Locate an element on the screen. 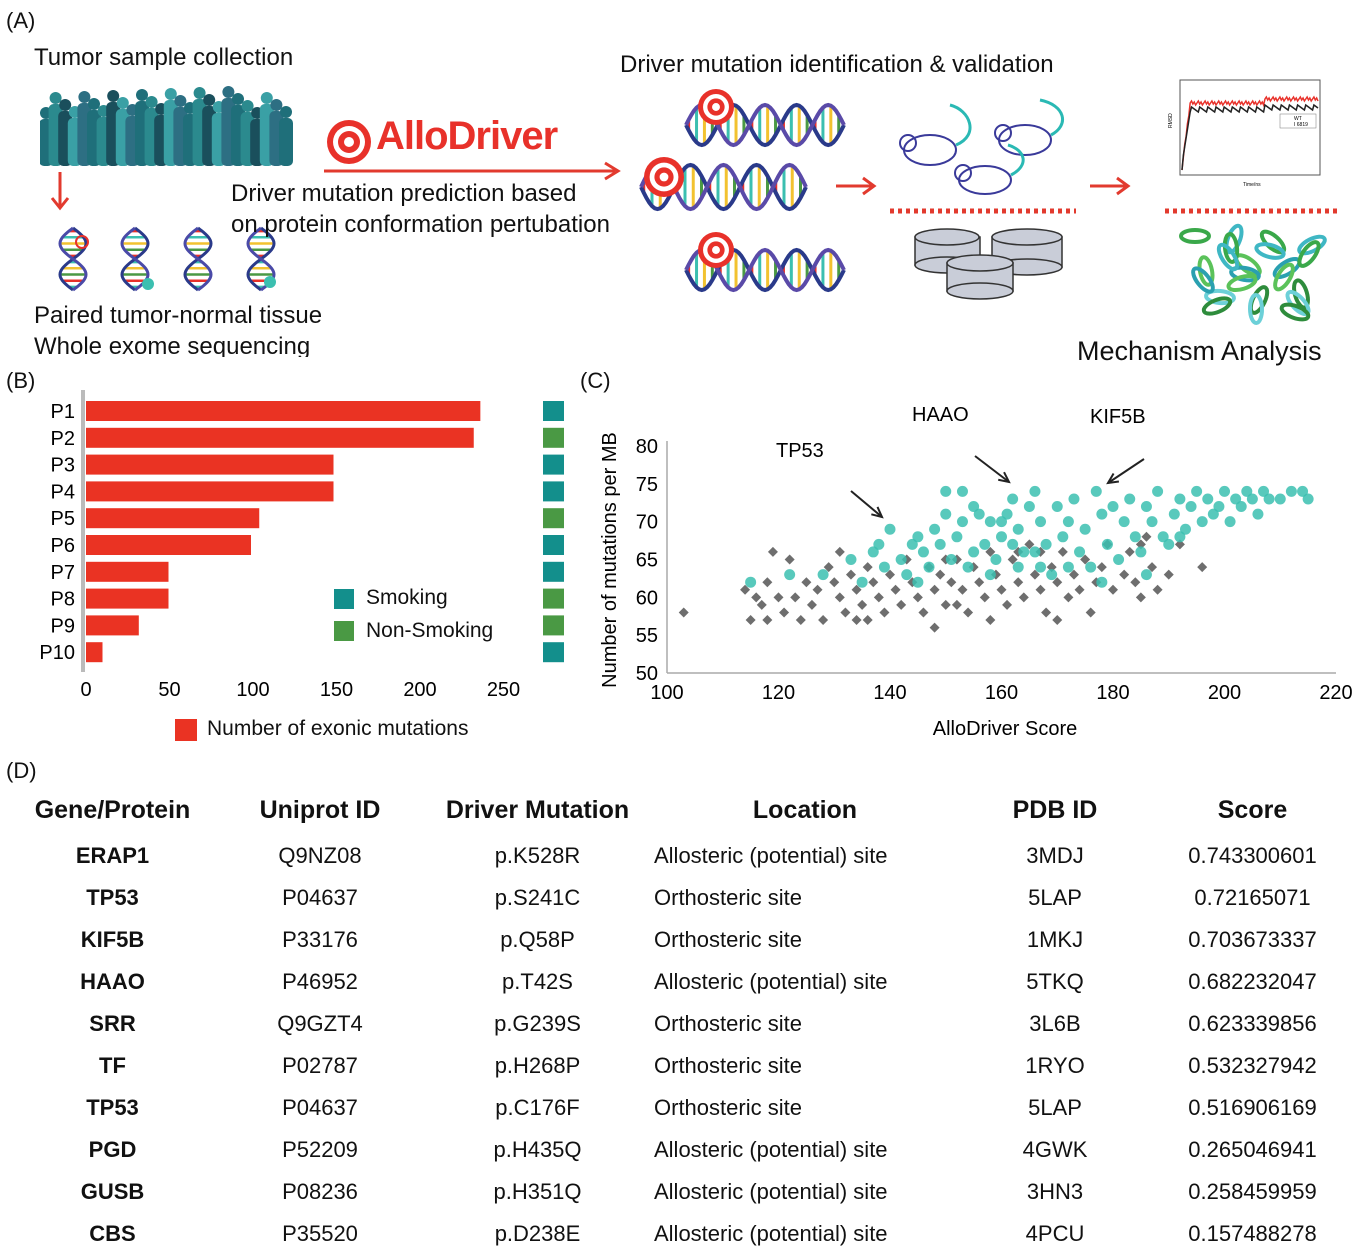 This screenshot has height=1255, width=1361. table-cell: P33176 is located at coordinates (320, 939).